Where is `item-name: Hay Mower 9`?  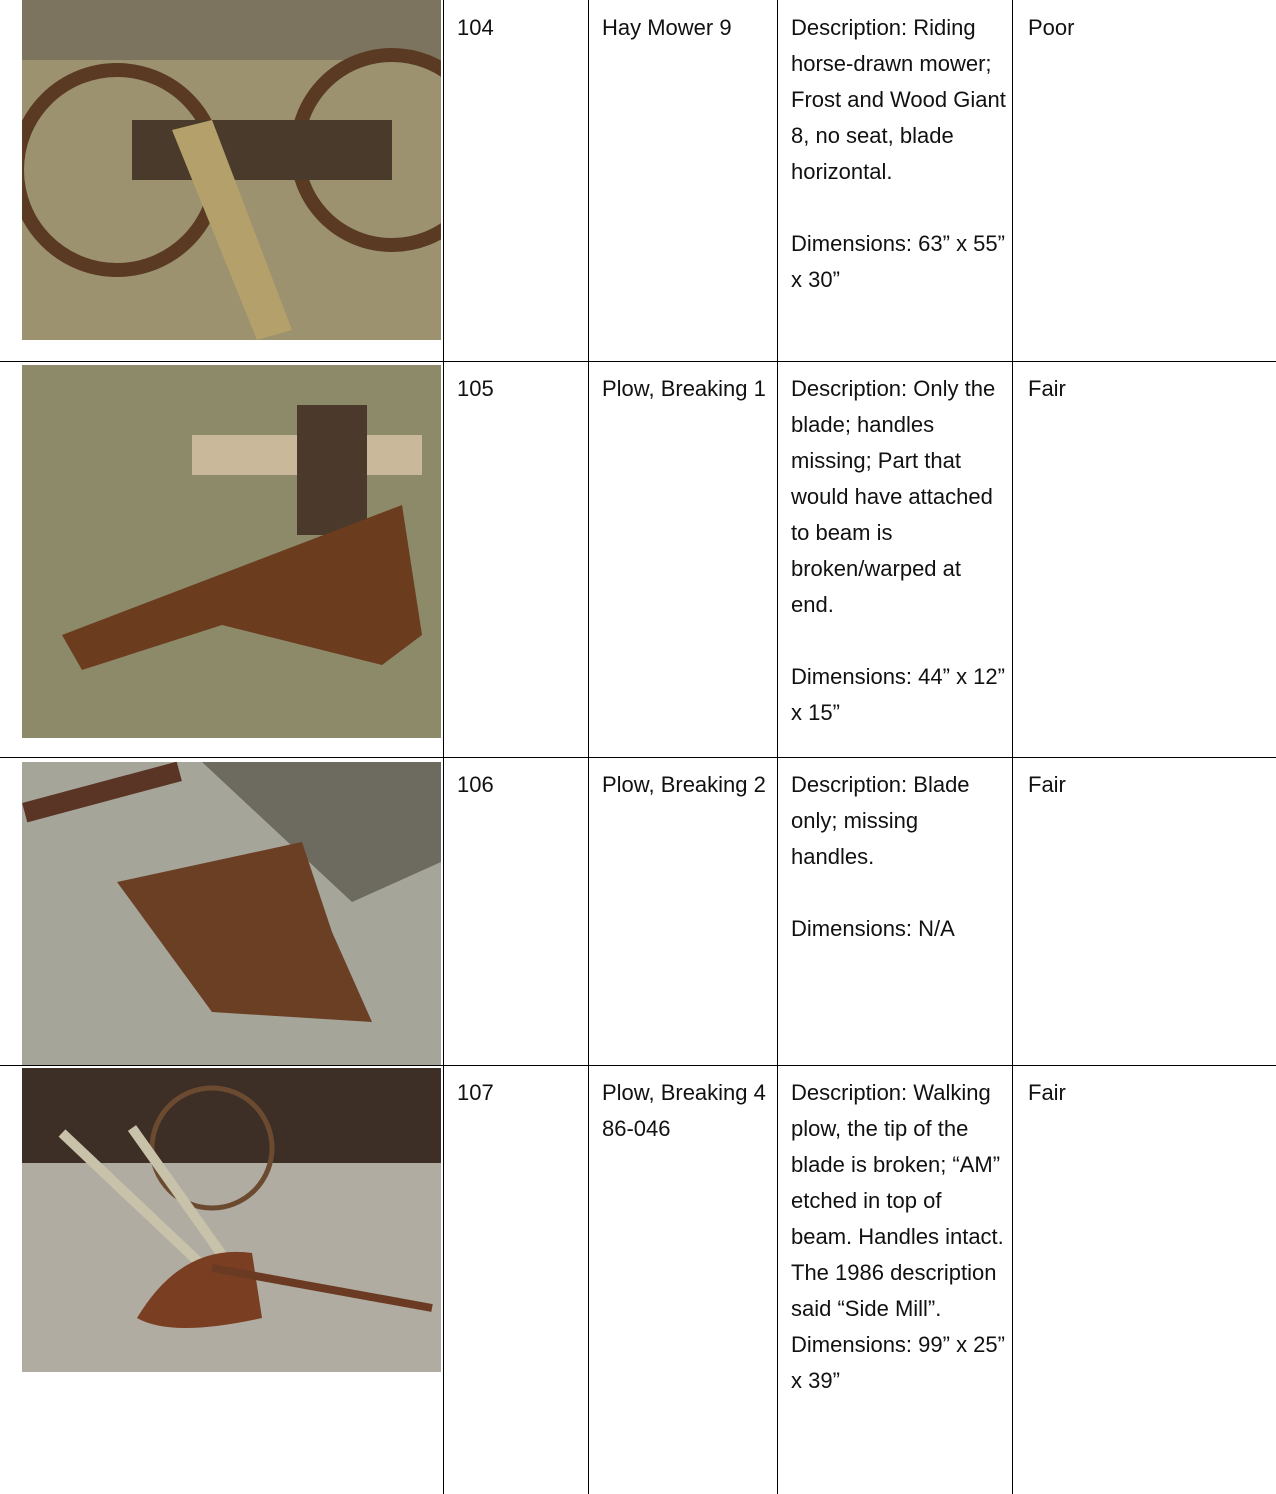
item-name: Hay Mower 9 is located at coordinates (667, 27).